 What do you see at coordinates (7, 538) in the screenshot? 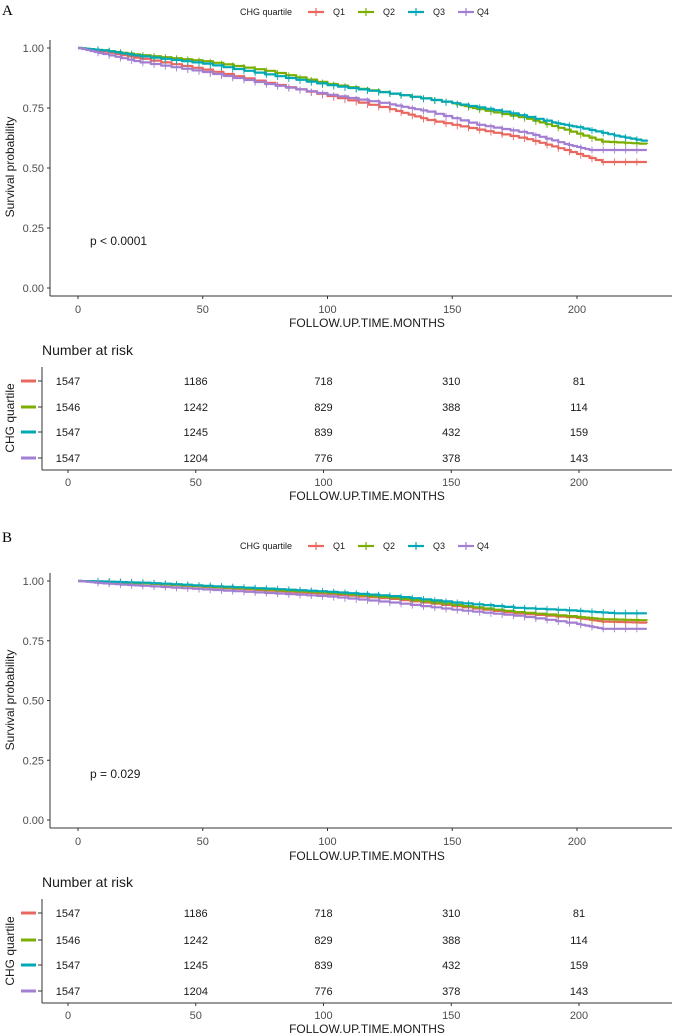
I see `panel-letter: B` at bounding box center [7, 538].